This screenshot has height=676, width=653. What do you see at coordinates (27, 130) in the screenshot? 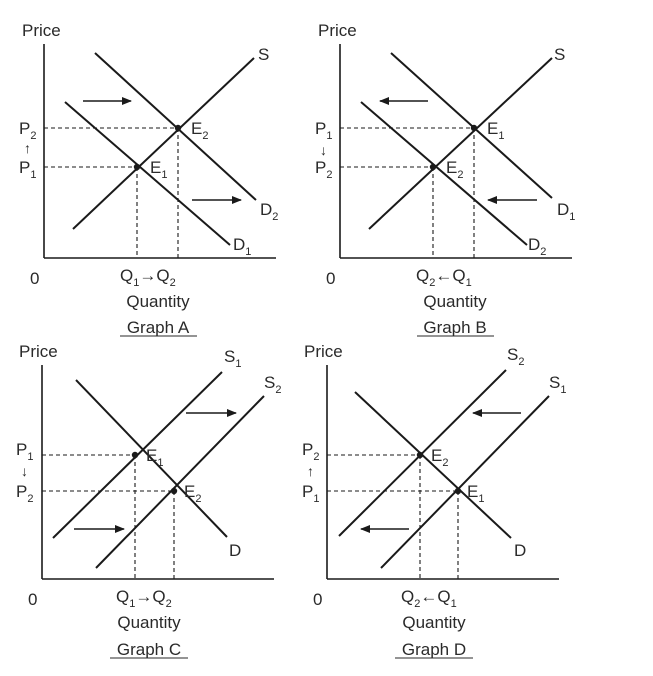
I see `graph-a-label-p2: P2` at bounding box center [27, 130].